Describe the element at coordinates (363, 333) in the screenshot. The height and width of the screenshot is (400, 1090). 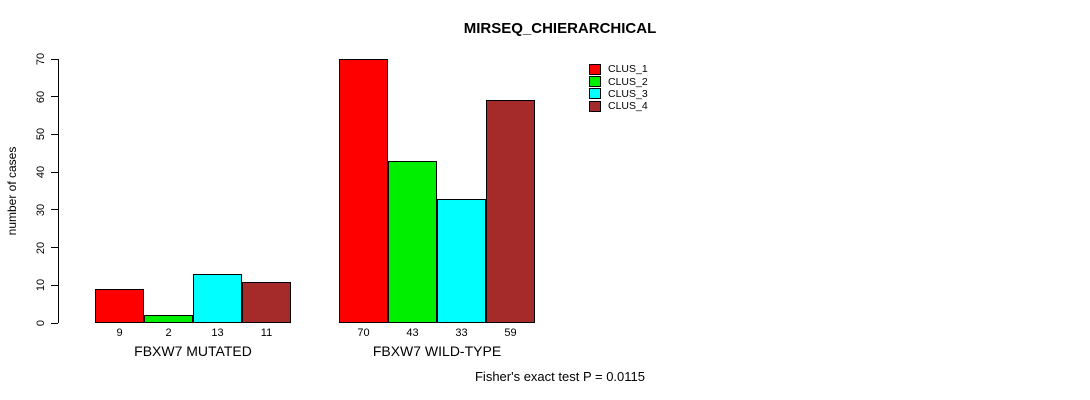
I see `bar-value-clus-1-fbxw7-wild-type: 70` at that location.